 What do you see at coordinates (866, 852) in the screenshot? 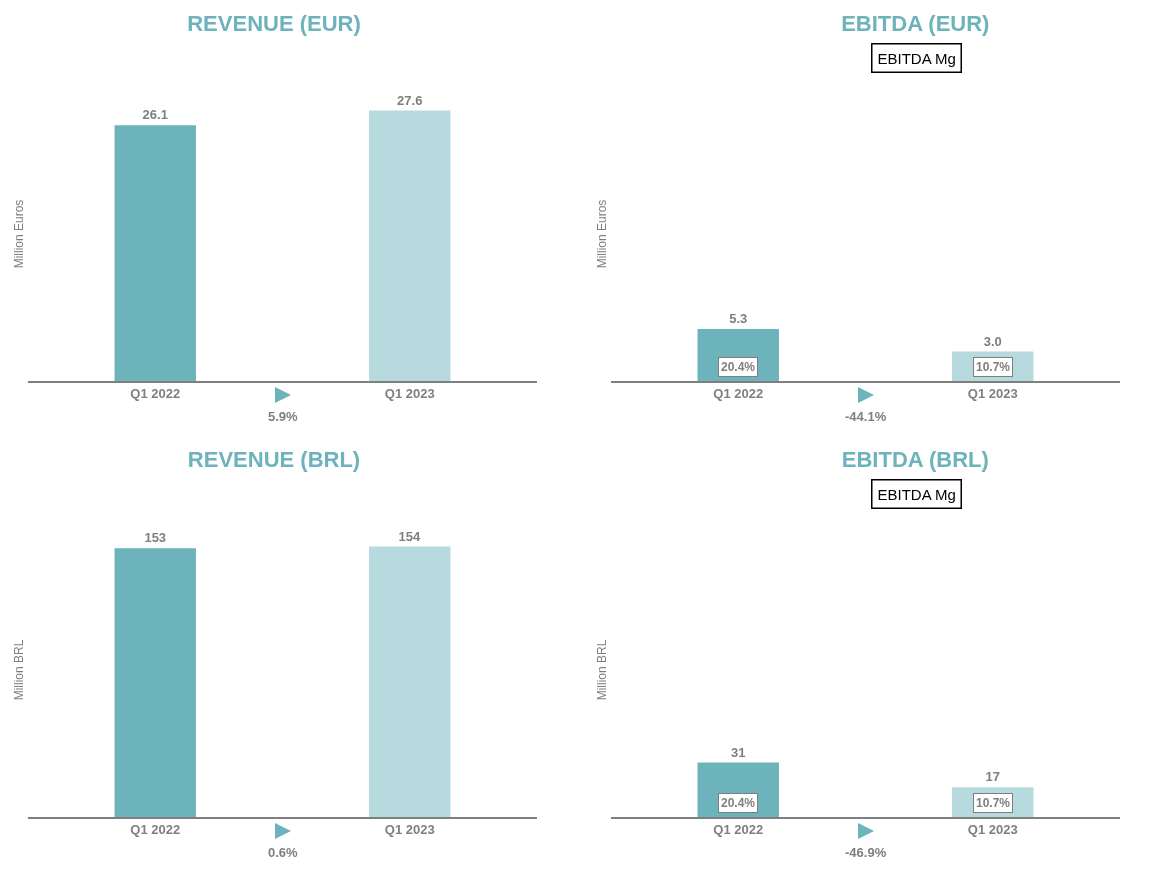
I see `text: -46.9%` at bounding box center [866, 852].